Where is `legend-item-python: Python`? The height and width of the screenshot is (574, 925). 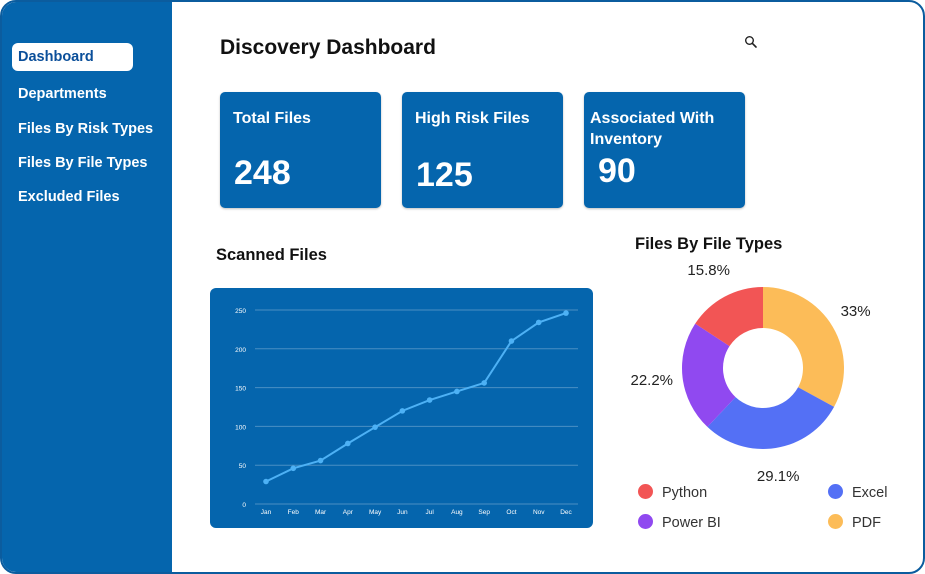 legend-item-python: Python is located at coordinates (672, 493).